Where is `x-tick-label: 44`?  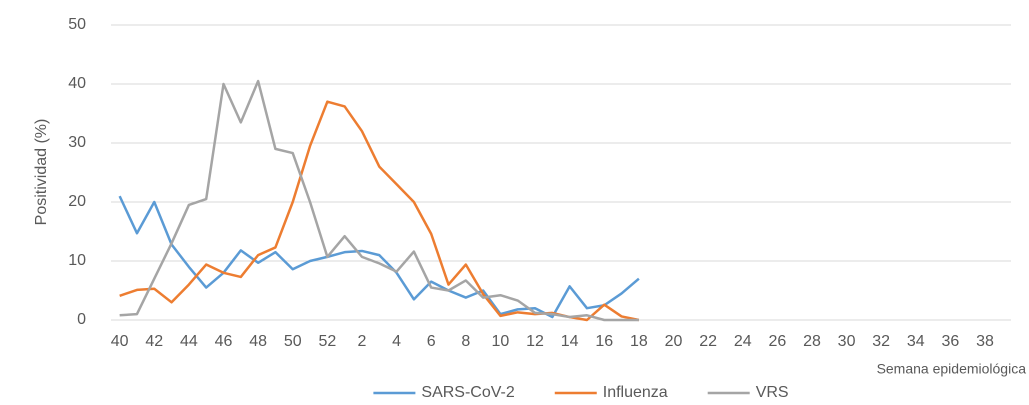 x-tick-label: 44 is located at coordinates (189, 341).